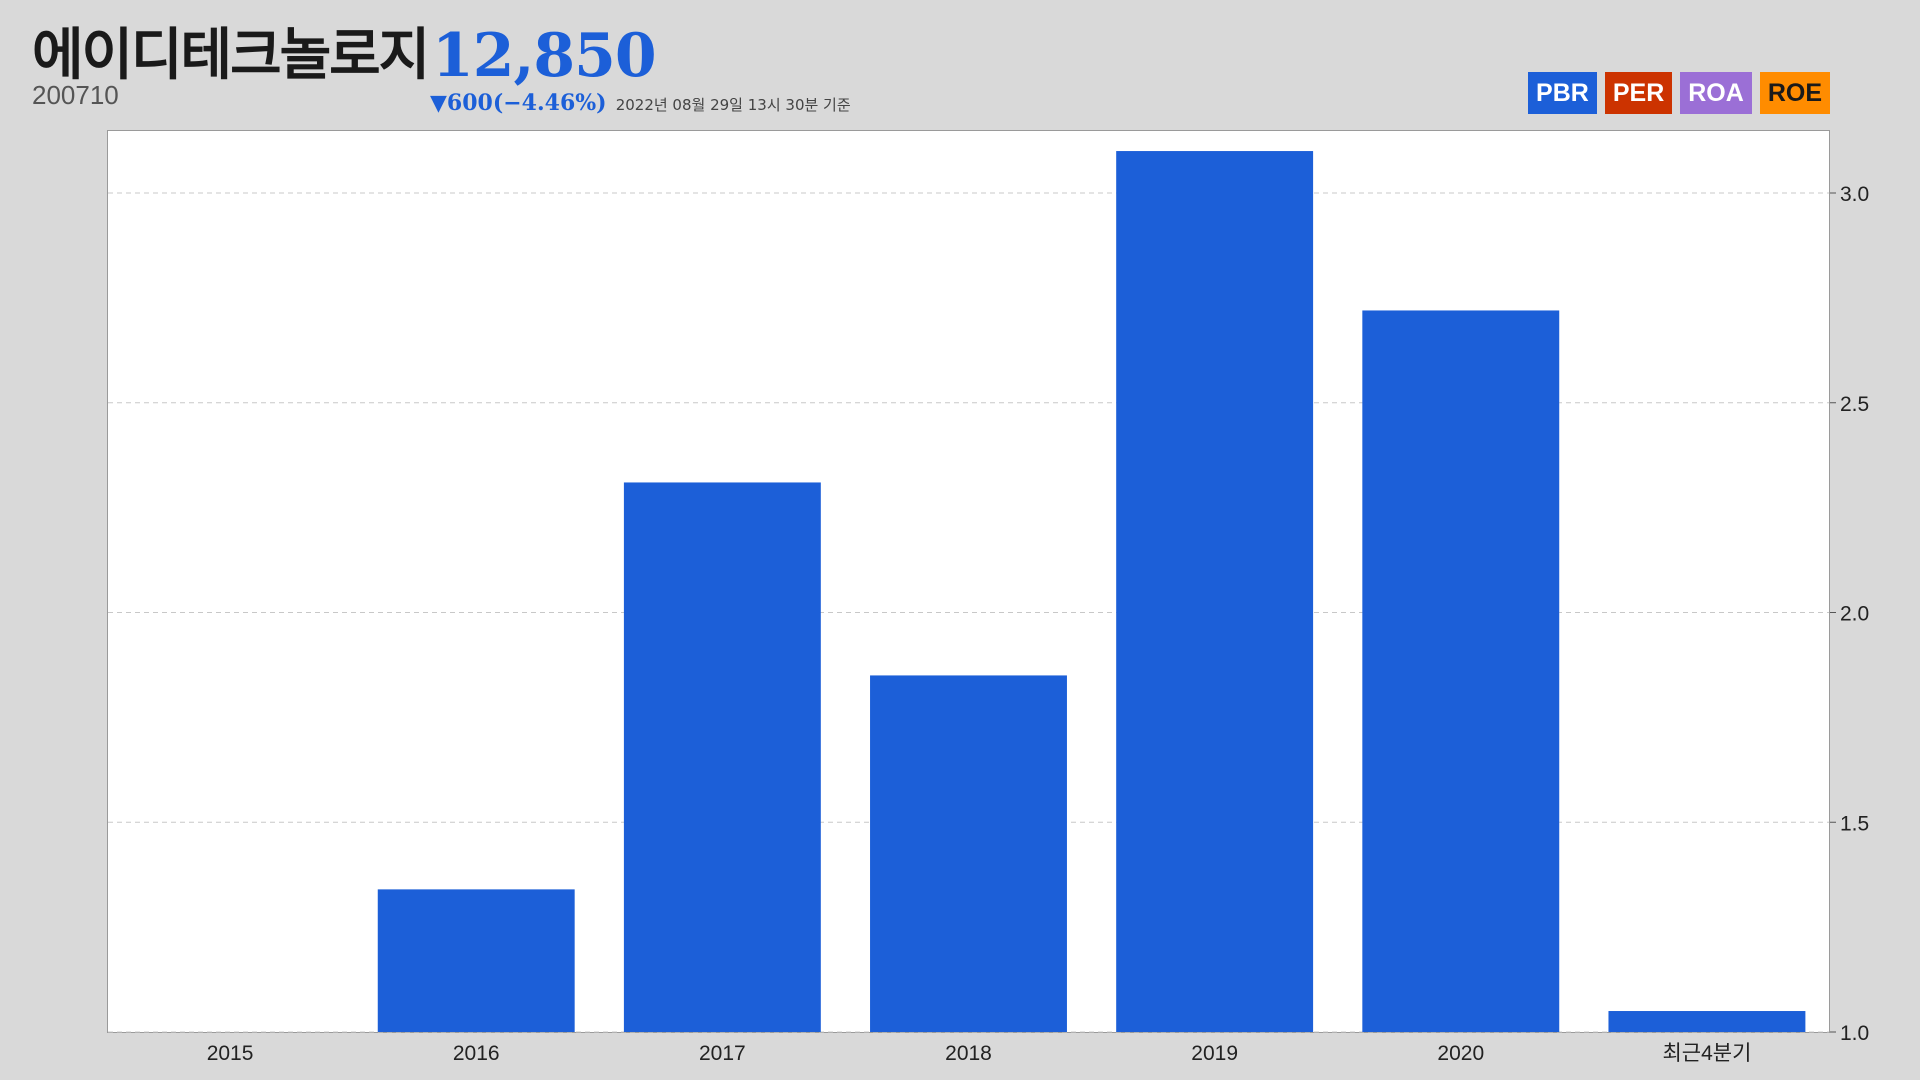  I want to click on tab-per: PER, so click(1638, 93).